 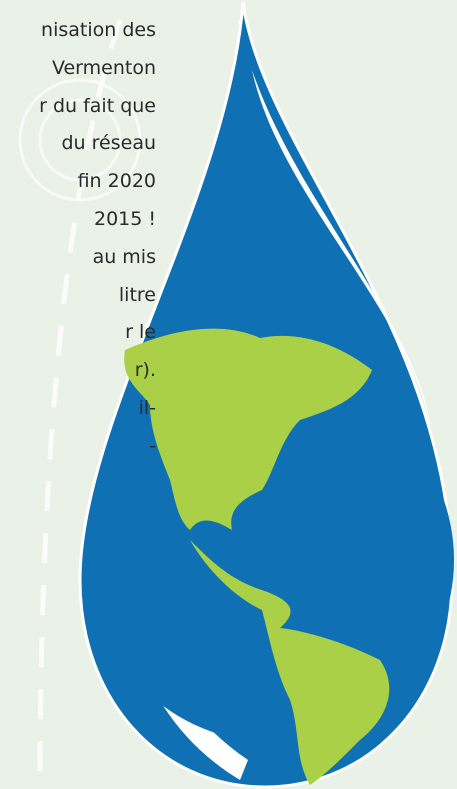 What do you see at coordinates (140, 332) in the screenshot?
I see `text-line: r le` at bounding box center [140, 332].